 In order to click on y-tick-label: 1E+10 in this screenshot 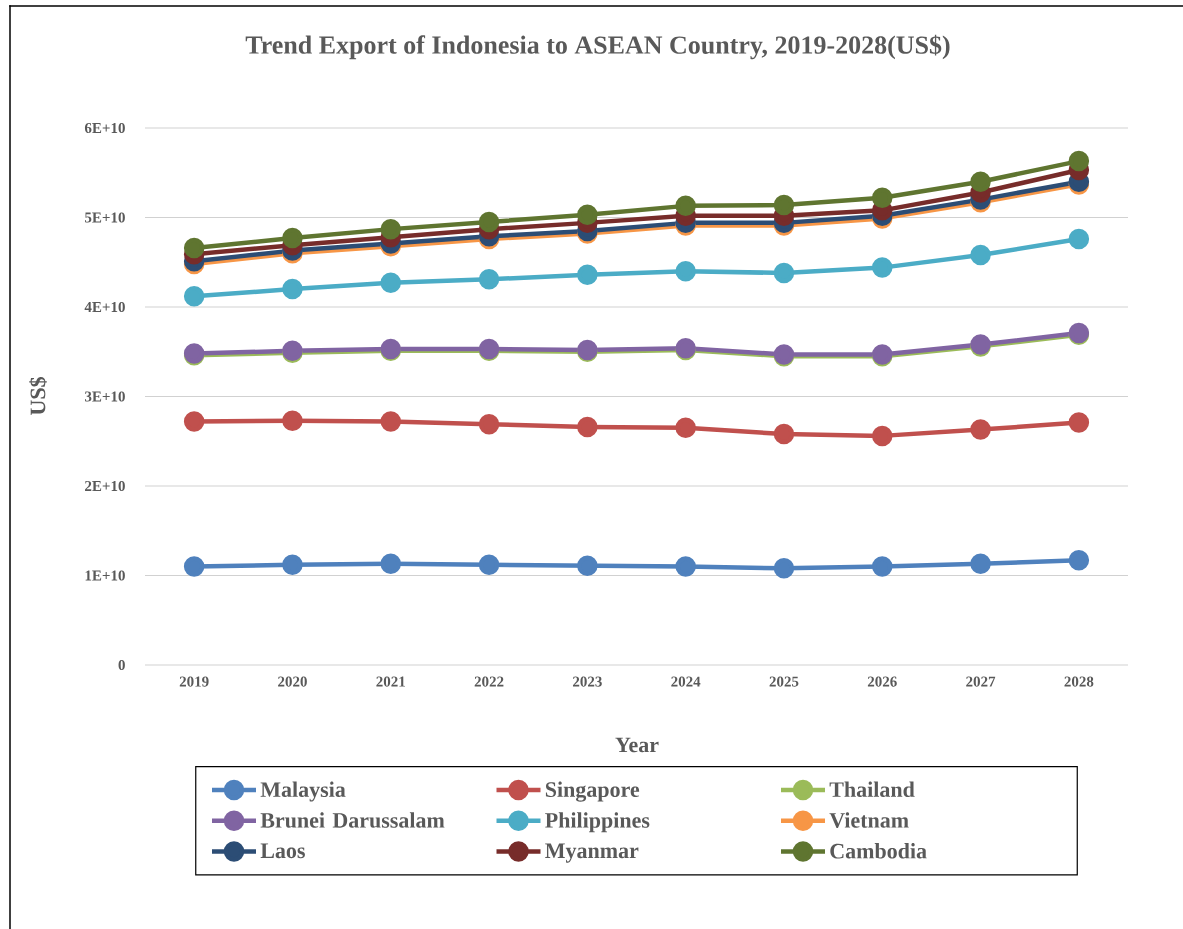, I will do `click(105, 575)`.